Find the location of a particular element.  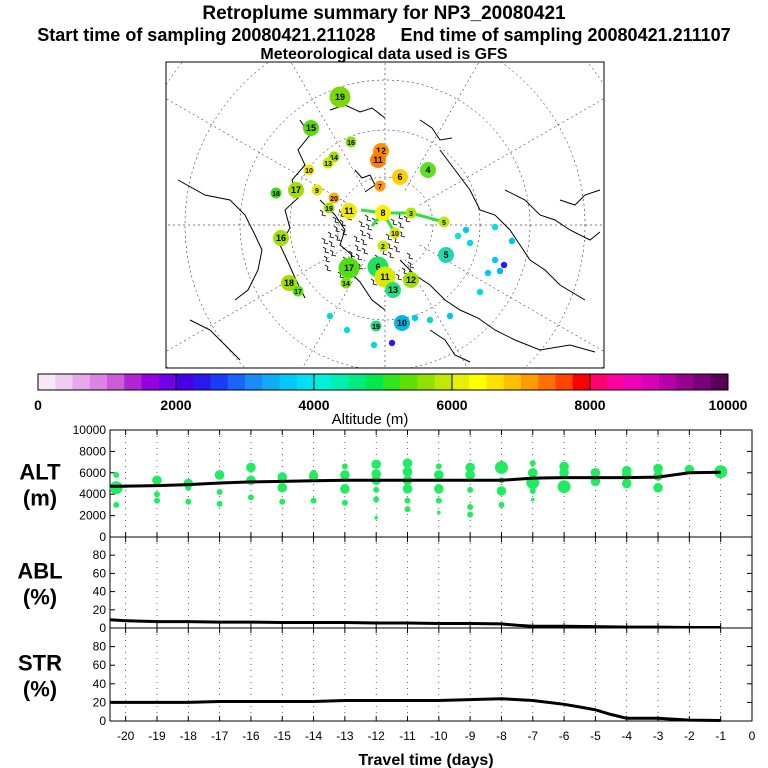

x-tick-label: -11 is located at coordinates (407, 736).